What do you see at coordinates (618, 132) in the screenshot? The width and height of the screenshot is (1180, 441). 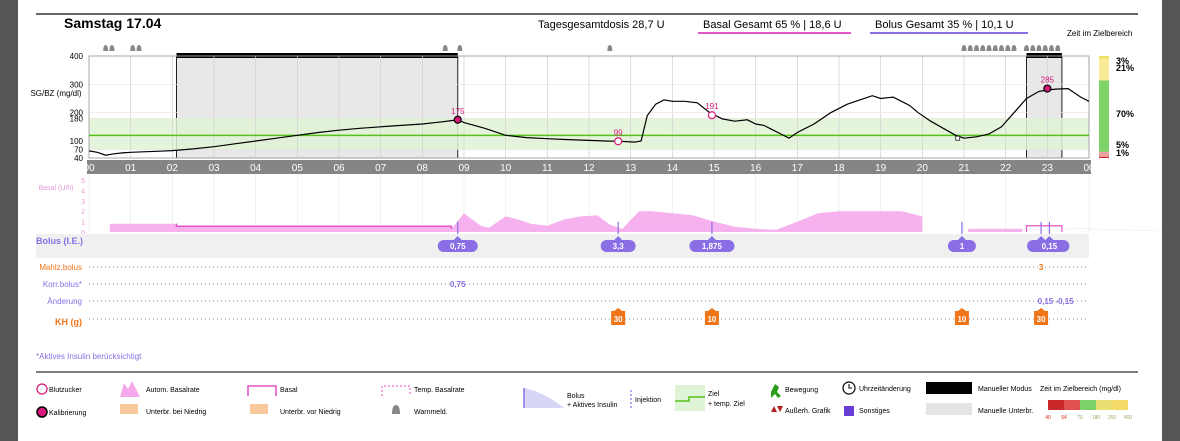 I see `bg-reading-label: 99` at bounding box center [618, 132].